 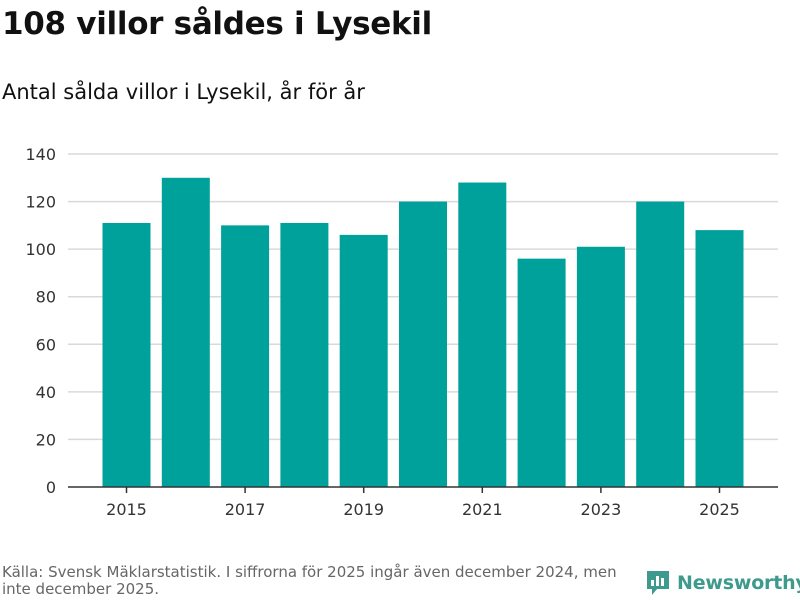 I want to click on y-tick-label-40: 40, so click(x=46, y=392).